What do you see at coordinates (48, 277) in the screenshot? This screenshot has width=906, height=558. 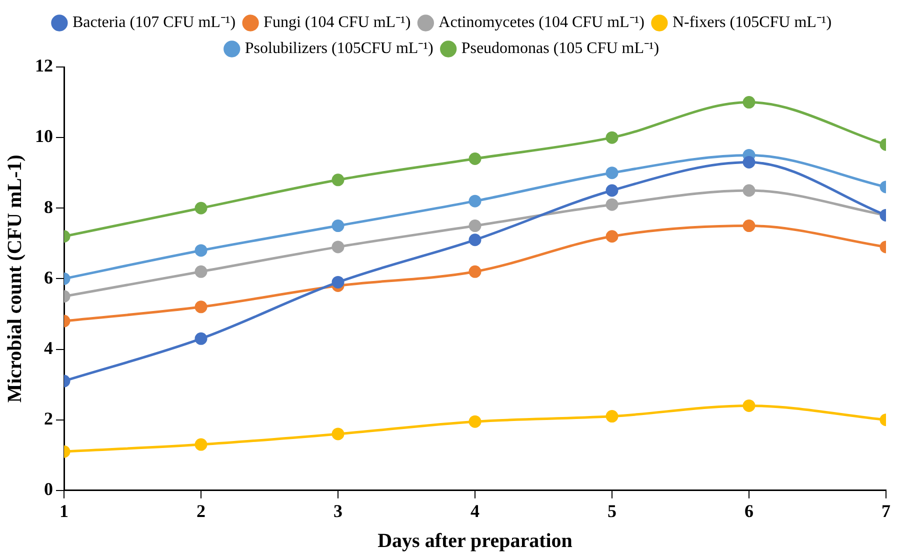 I see `y-tick-label: 6` at bounding box center [48, 277].